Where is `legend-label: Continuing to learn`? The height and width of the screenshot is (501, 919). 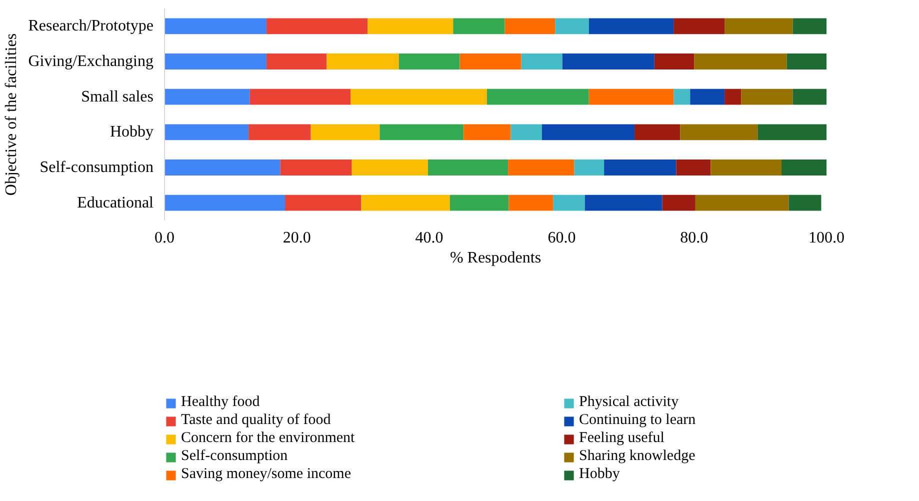
legend-label: Continuing to learn is located at coordinates (638, 420).